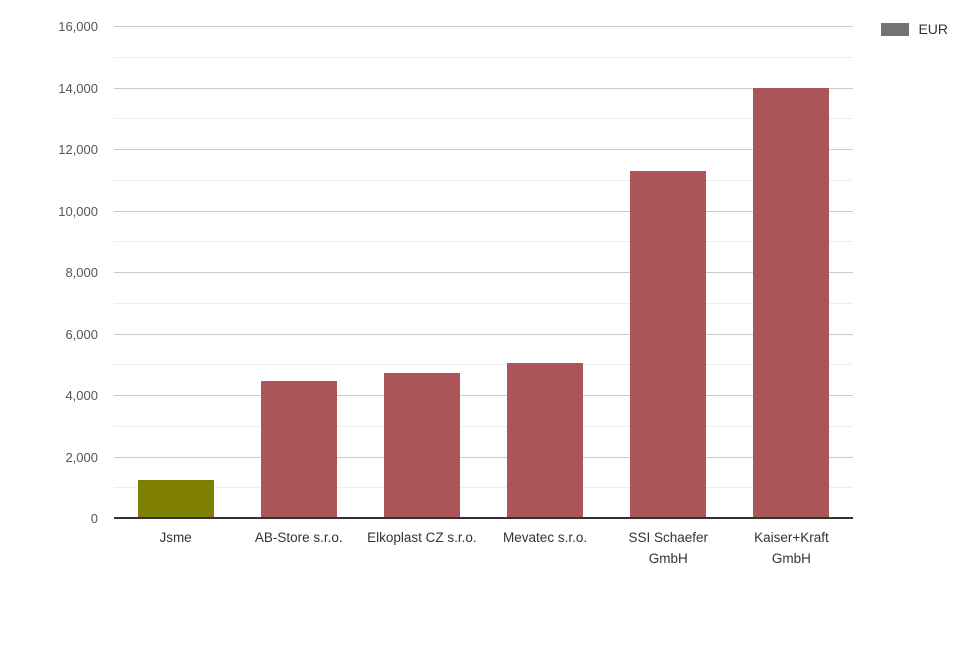 The width and height of the screenshot is (962, 671). I want to click on y-axis-tick-label: 2,000, so click(81, 457).